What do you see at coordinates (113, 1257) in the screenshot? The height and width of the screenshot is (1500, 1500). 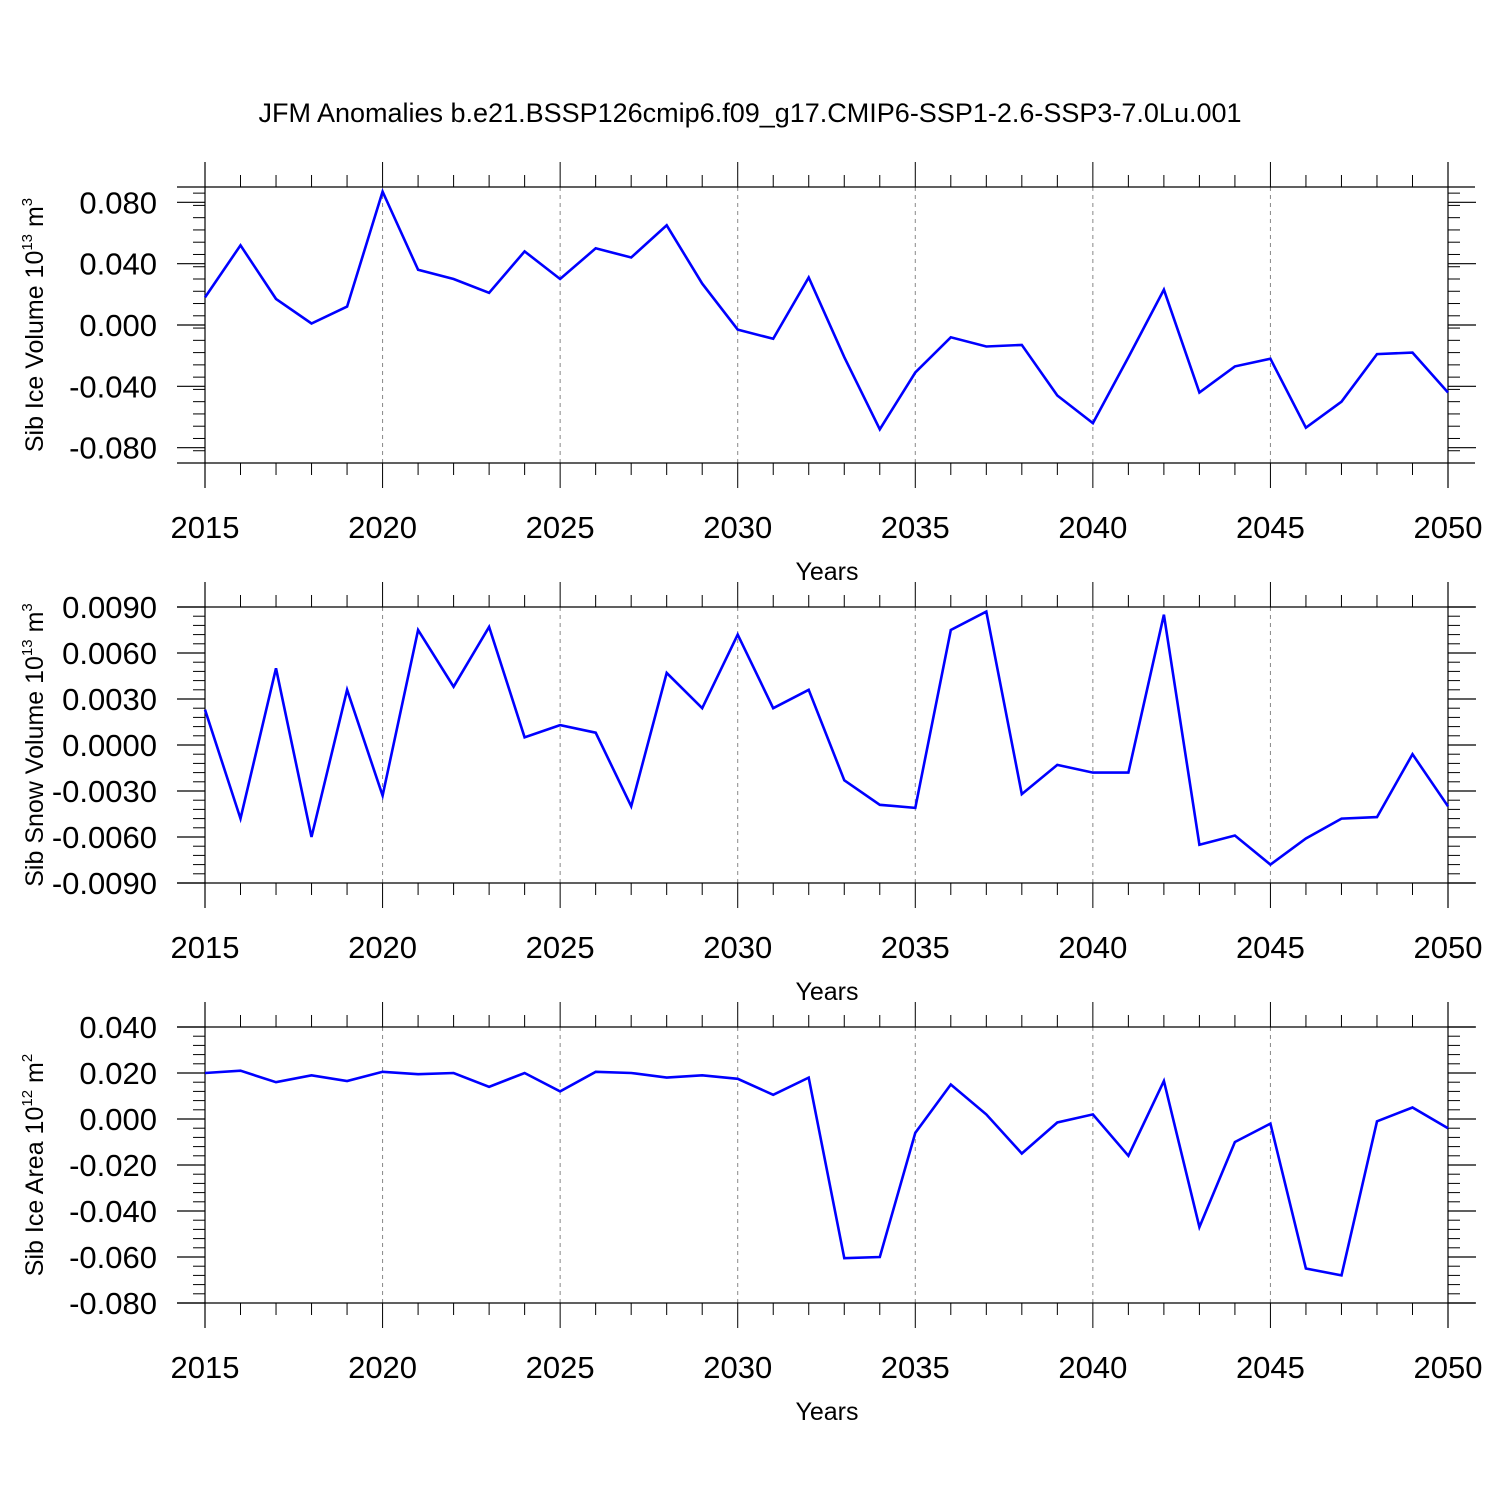 I see `y-tick-label: -0.060` at bounding box center [113, 1257].